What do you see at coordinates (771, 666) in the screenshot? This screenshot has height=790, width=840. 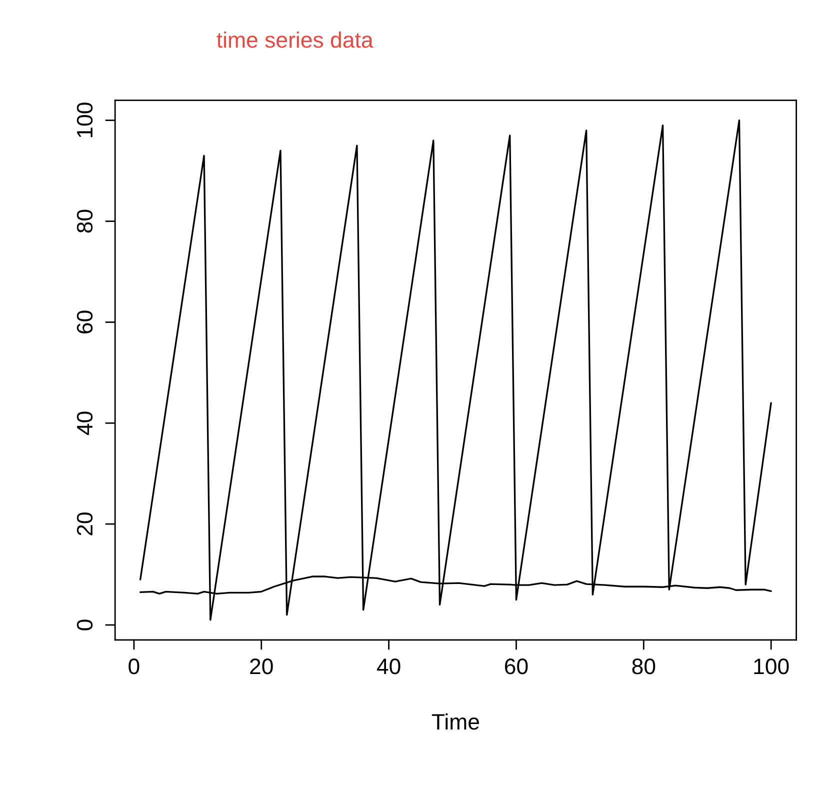 I see `x-tick-label: 100` at bounding box center [771, 666].